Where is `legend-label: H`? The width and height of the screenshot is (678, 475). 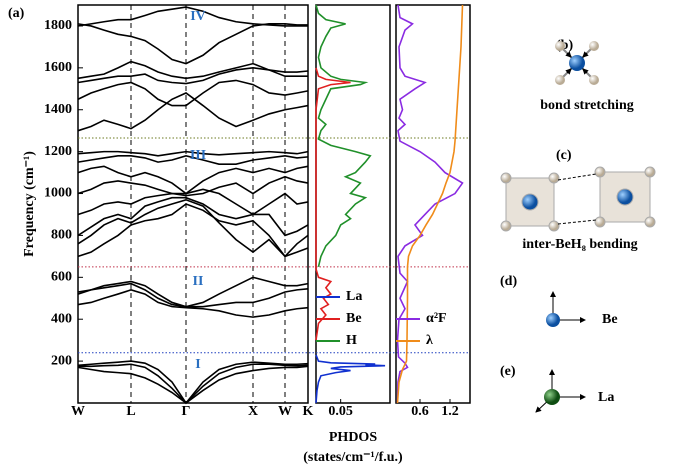
legend-label: H is located at coordinates (351, 340).